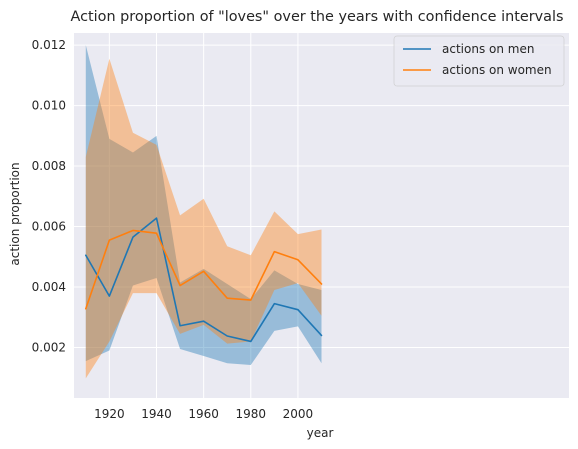 This screenshot has height=449, width=578. What do you see at coordinates (251, 414) in the screenshot?
I see `x-tick-label: 1980` at bounding box center [251, 414].